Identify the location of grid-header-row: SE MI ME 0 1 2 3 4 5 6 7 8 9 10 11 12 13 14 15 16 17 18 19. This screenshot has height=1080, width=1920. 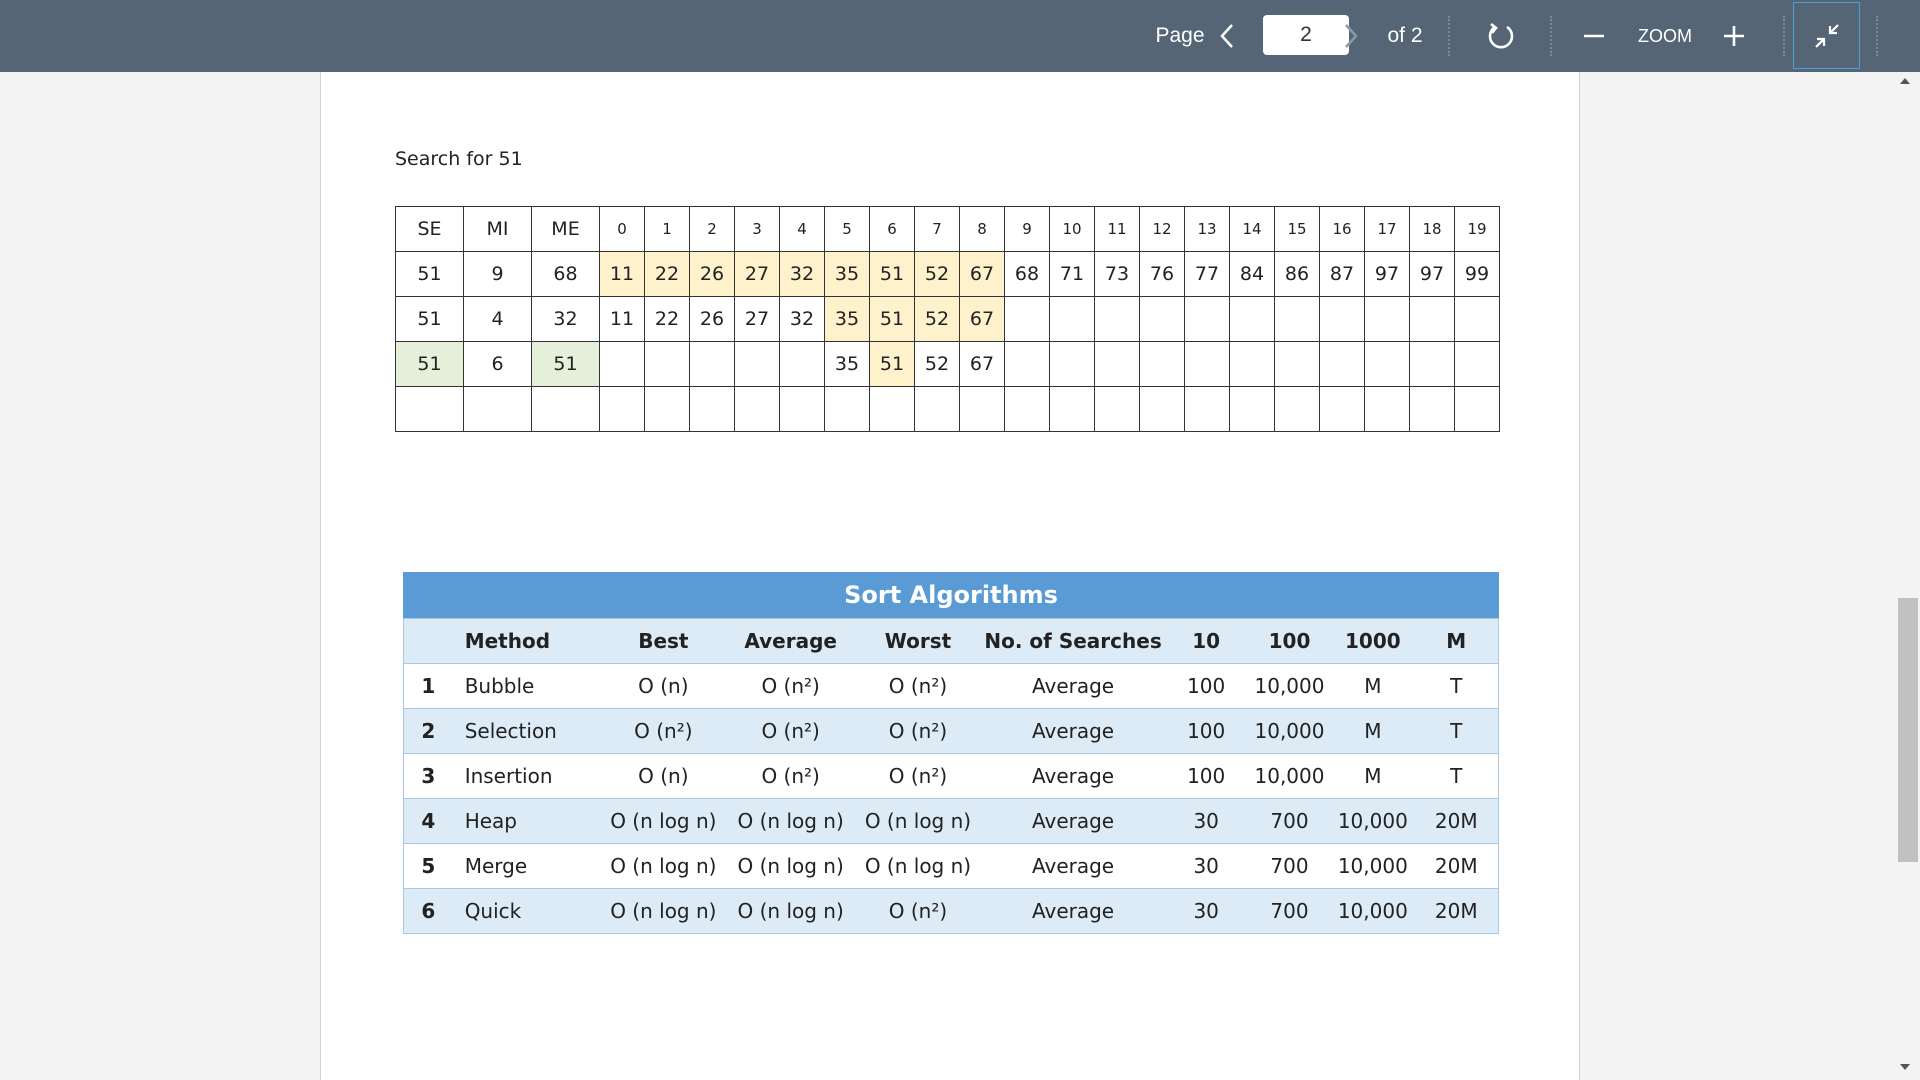
(947, 229).